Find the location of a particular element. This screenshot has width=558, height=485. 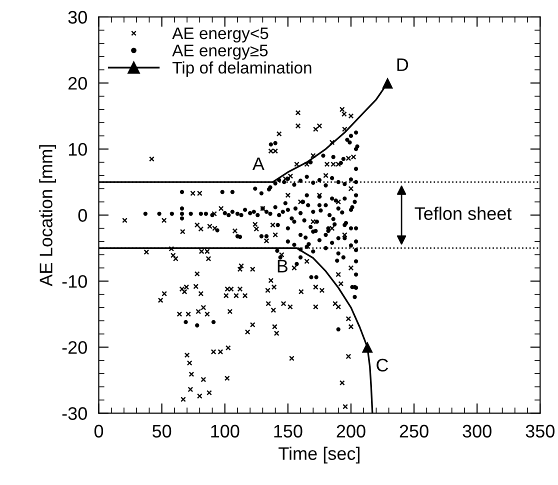

x-tick-label: 350 is located at coordinates (540, 431).